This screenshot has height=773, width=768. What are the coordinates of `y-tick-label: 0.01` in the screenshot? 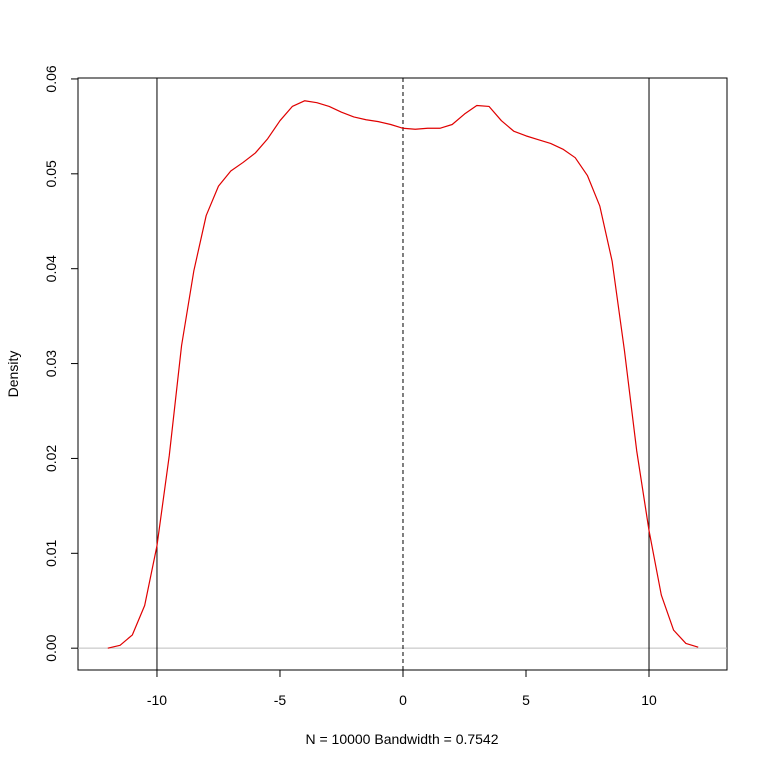 It's located at (51, 552).